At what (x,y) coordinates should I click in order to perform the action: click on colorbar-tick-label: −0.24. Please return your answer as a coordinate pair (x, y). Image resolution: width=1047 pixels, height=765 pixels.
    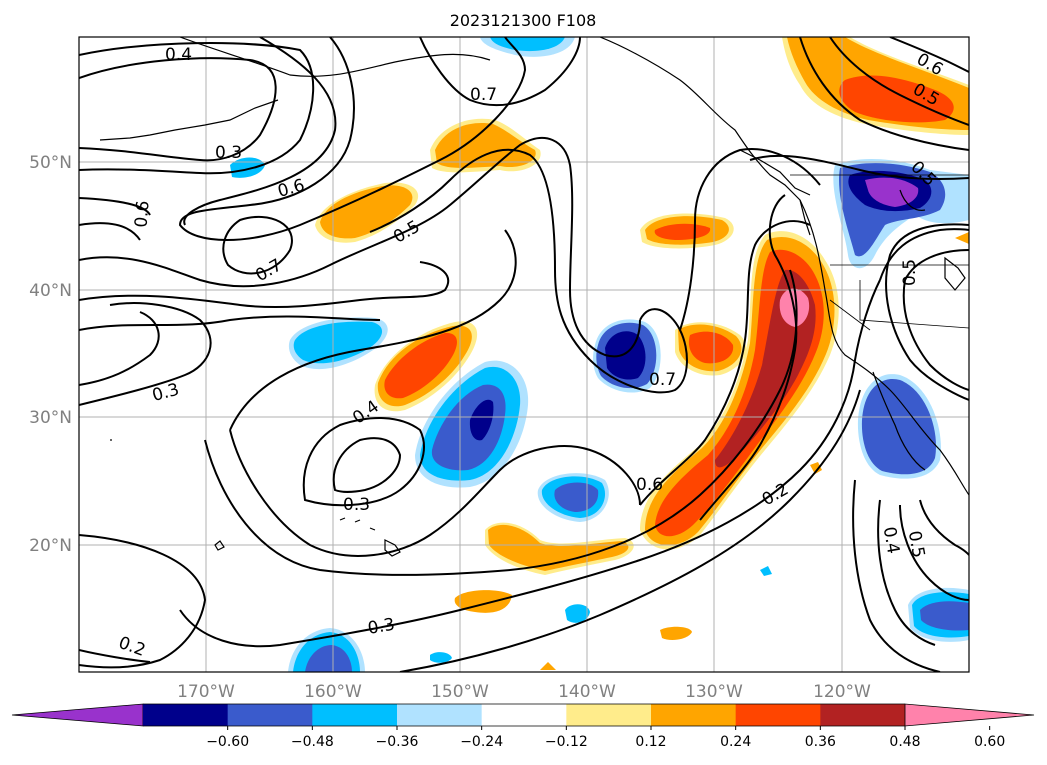
    Looking at the image, I should click on (481, 742).